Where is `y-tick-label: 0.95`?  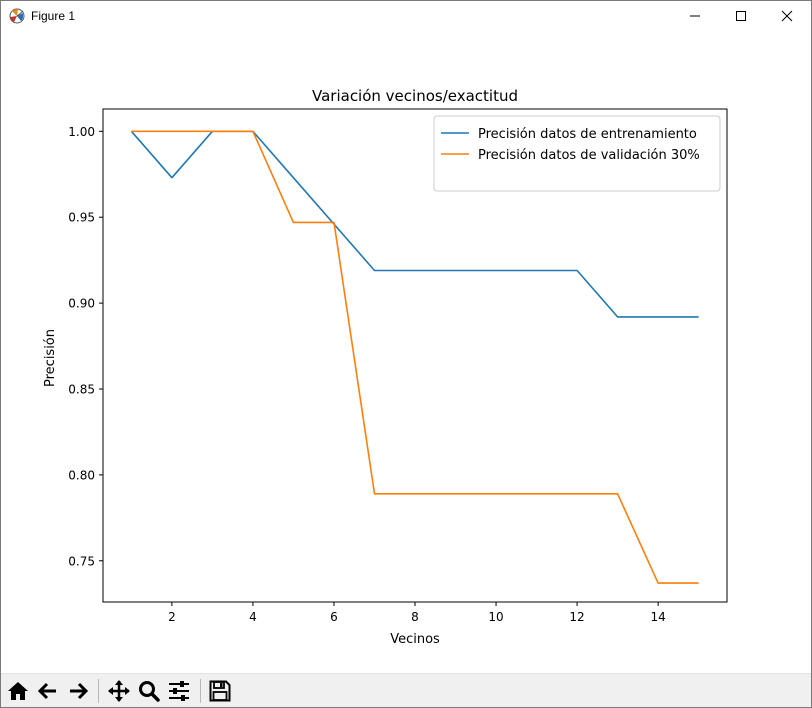 y-tick-label: 0.95 is located at coordinates (81, 218).